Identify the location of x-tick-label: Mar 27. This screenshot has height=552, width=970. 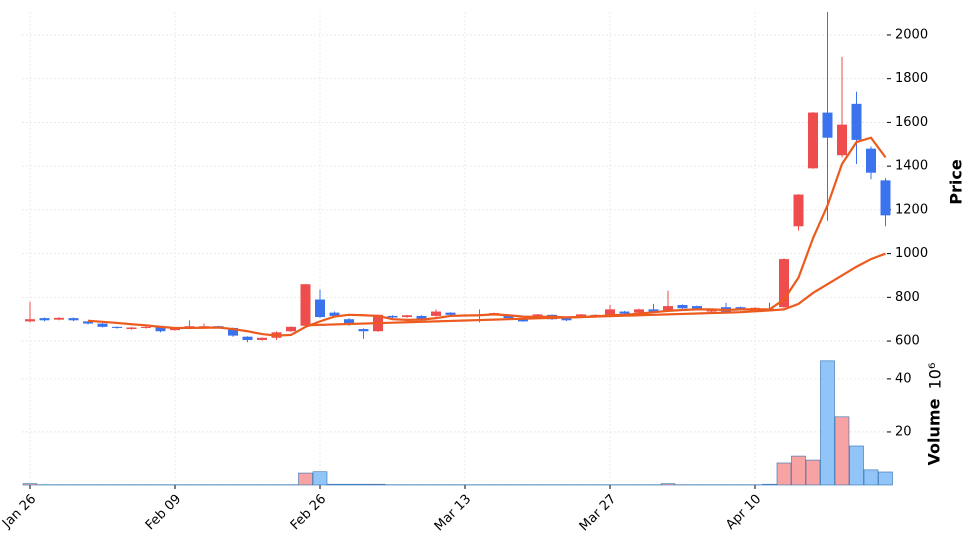
(598, 513).